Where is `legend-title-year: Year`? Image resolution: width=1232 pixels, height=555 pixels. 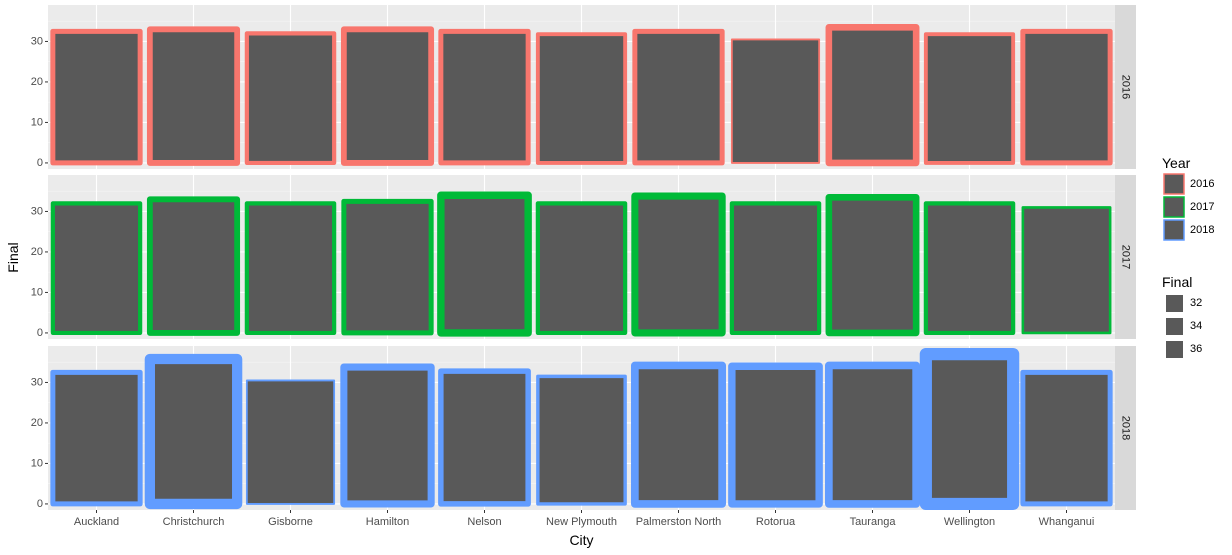
legend-title-year: Year is located at coordinates (1176, 163).